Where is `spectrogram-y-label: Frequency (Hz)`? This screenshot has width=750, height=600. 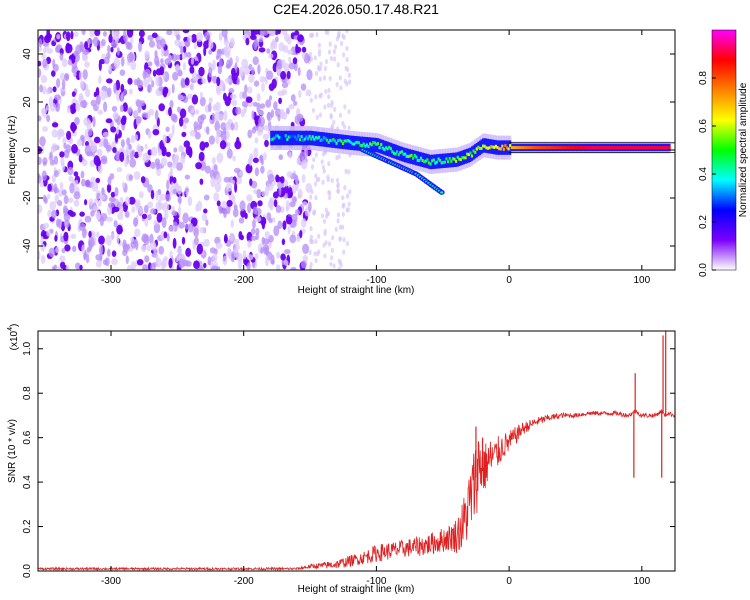
spectrogram-y-label: Frequency (Hz) is located at coordinates (12, 150).